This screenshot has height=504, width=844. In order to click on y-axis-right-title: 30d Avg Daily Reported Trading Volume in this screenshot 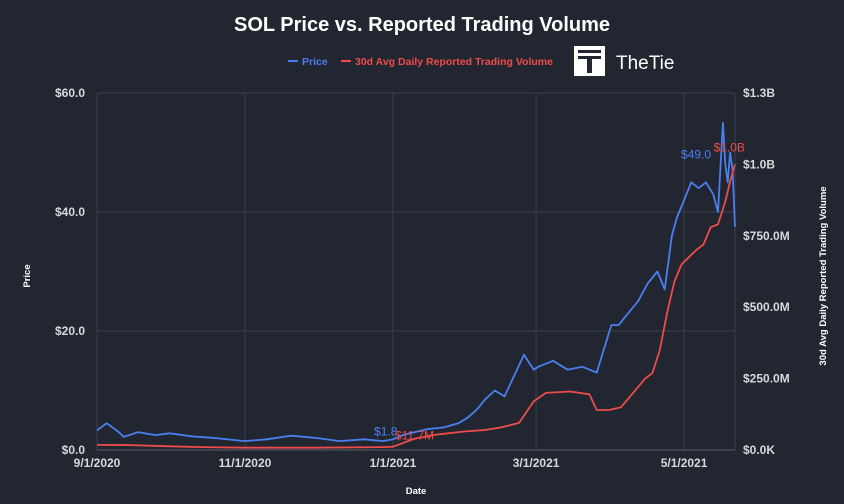, I will do `click(823, 275)`.